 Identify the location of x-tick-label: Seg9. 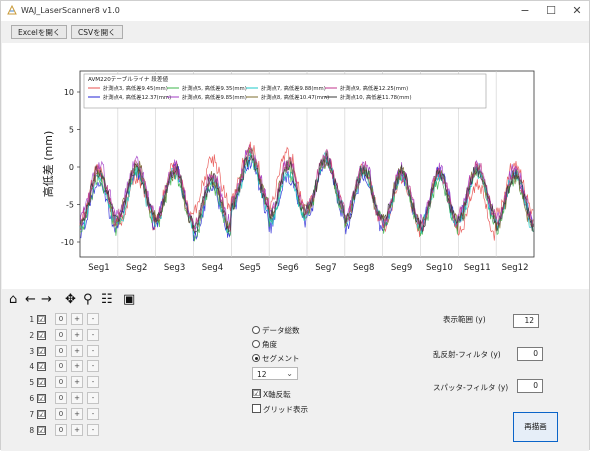
(401, 268).